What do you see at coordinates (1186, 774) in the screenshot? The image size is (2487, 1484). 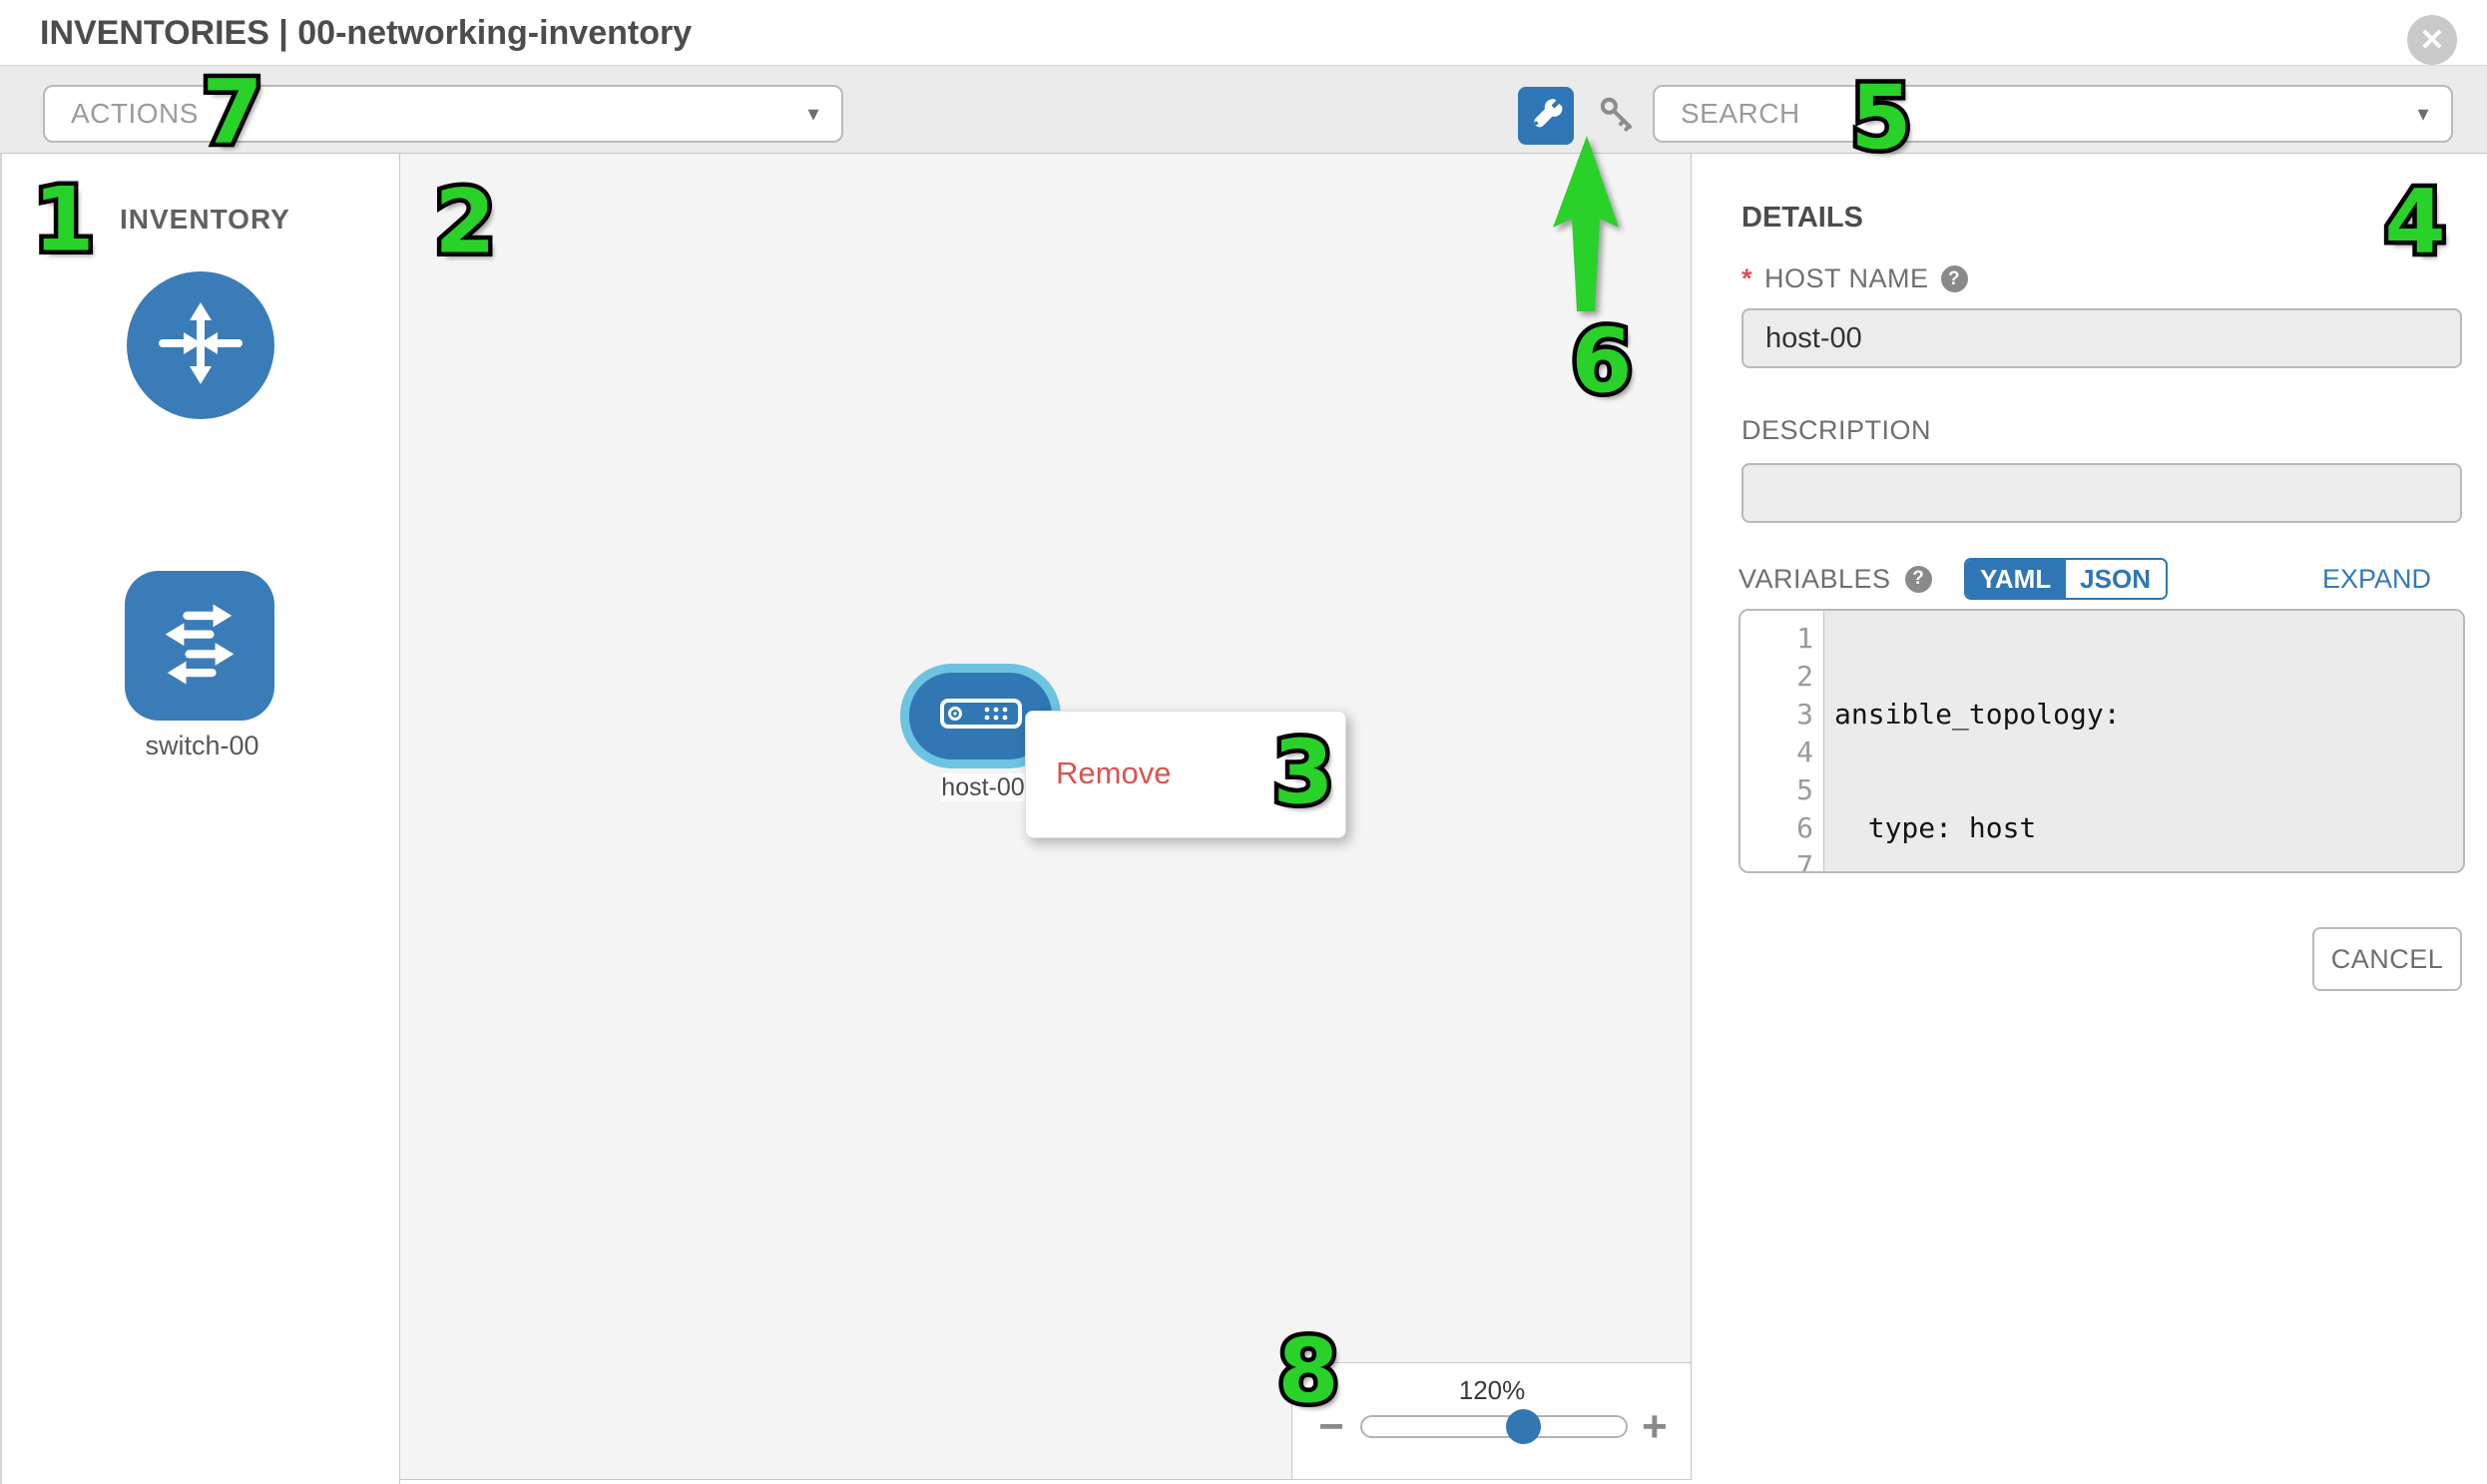 I see `node-context-menu: Details Remove` at bounding box center [1186, 774].